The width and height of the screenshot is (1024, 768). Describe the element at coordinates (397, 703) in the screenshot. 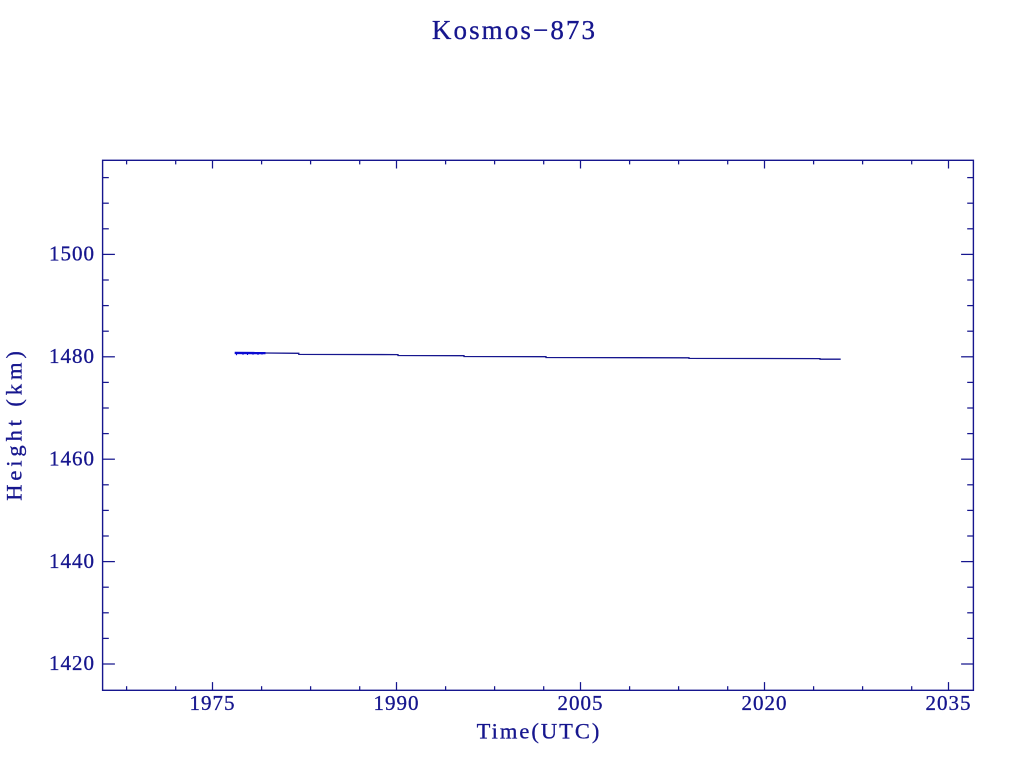

I see `svg-text: 1990` at that location.